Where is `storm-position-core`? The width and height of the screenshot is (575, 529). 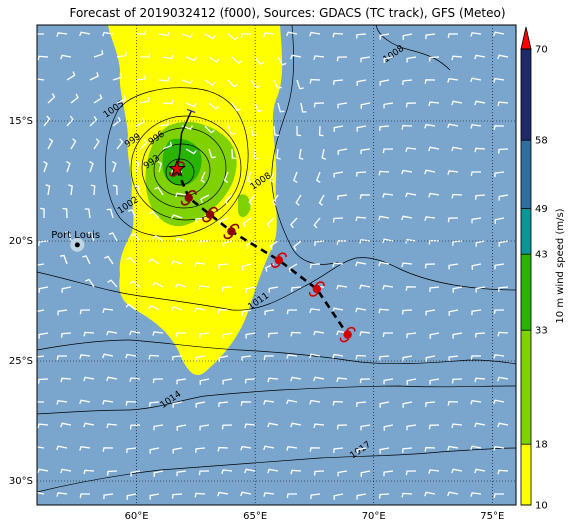
storm-position-core is located at coordinates (210, 214).